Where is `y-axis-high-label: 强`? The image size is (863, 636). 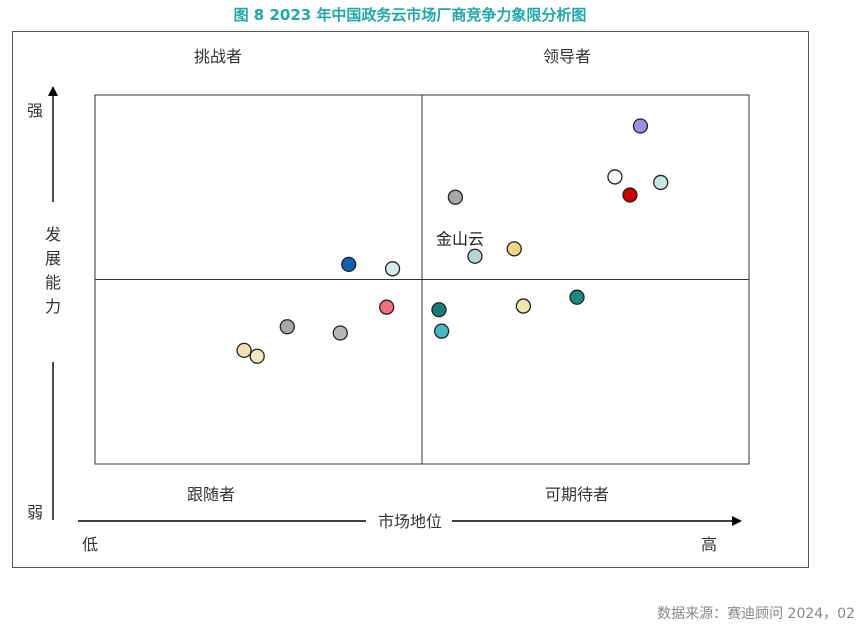
y-axis-high-label: 强 is located at coordinates (35, 110).